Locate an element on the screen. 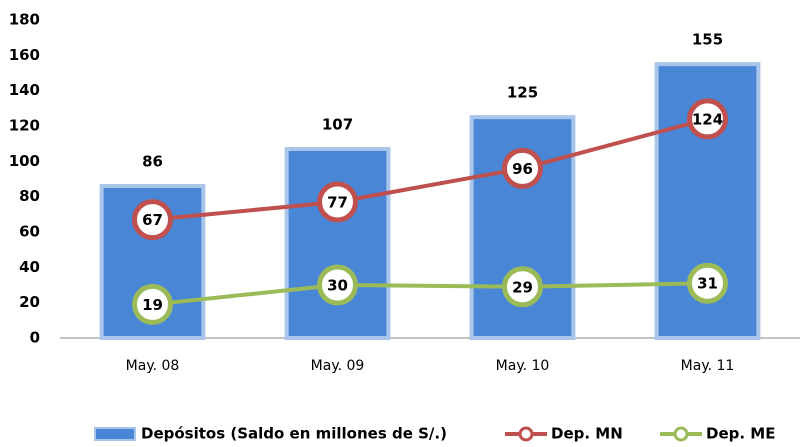 The image size is (812, 447). legend-label: Dep. ME is located at coordinates (740, 434).